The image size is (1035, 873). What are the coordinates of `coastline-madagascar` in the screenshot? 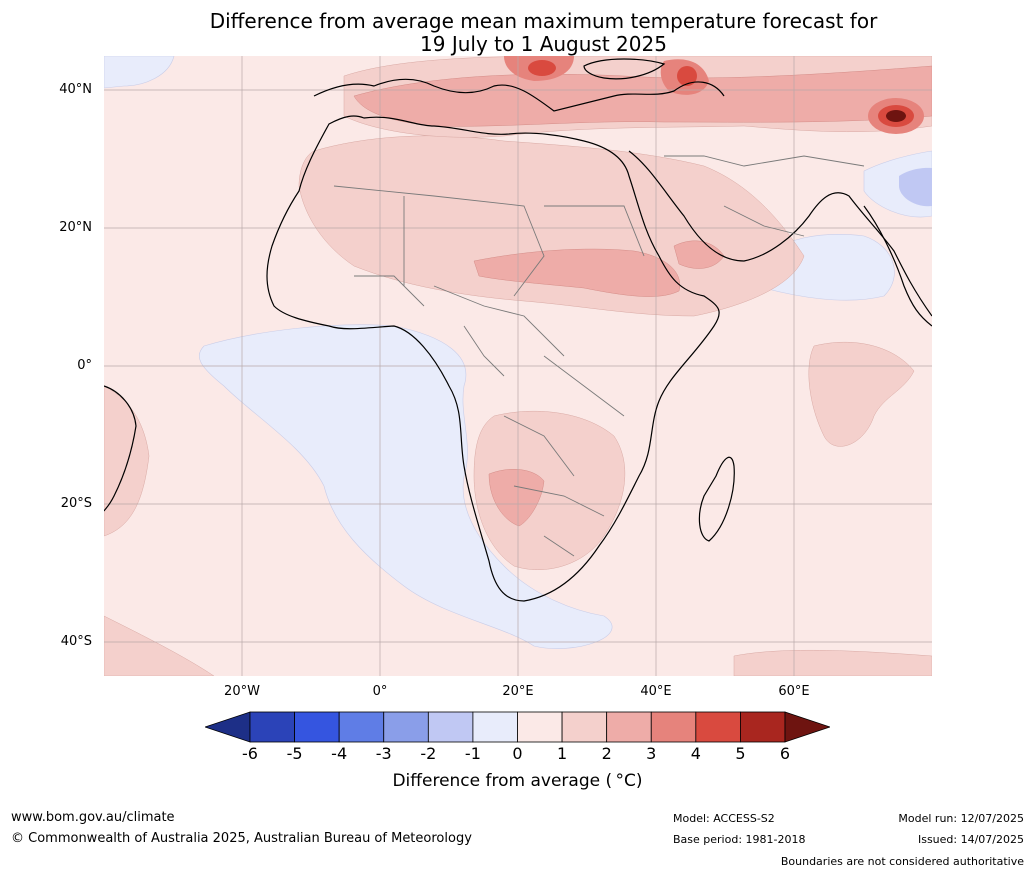 It's located at (716, 499).